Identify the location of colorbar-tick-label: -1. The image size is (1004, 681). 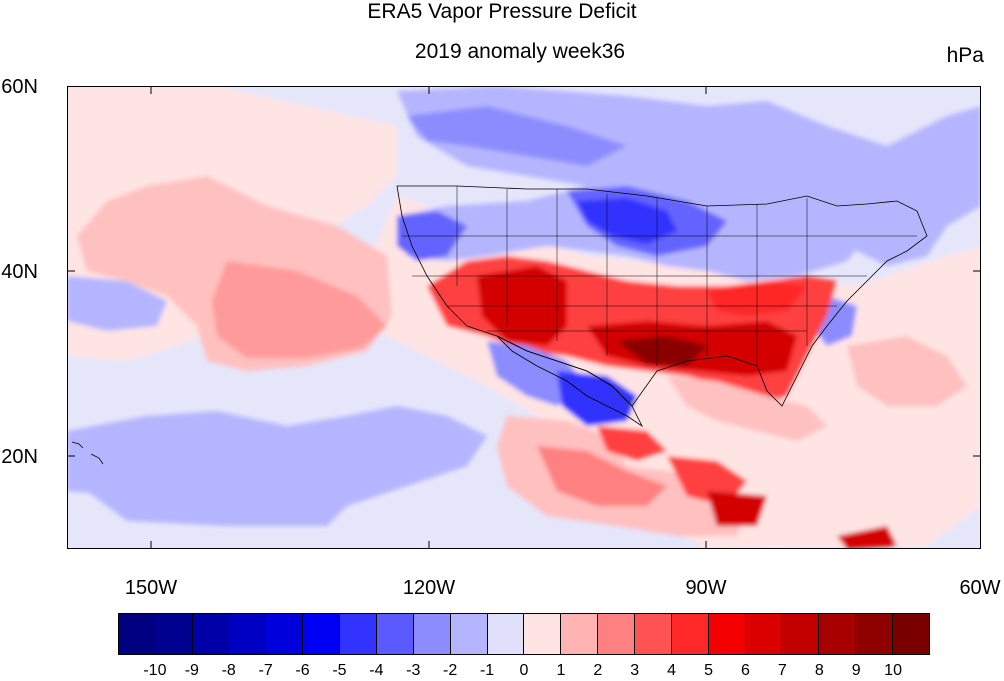
(487, 670).